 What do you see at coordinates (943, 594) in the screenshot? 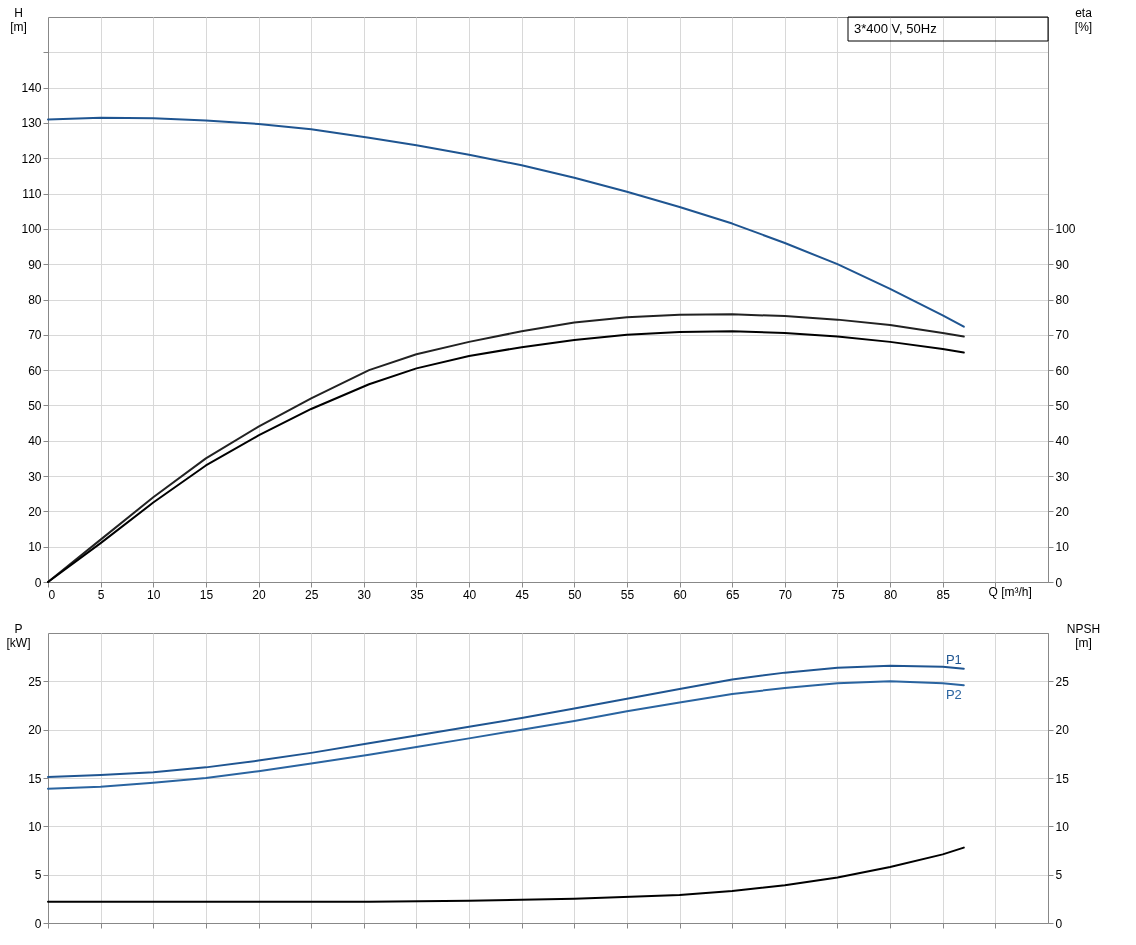
I see `x-tick-label: 85` at bounding box center [943, 594].